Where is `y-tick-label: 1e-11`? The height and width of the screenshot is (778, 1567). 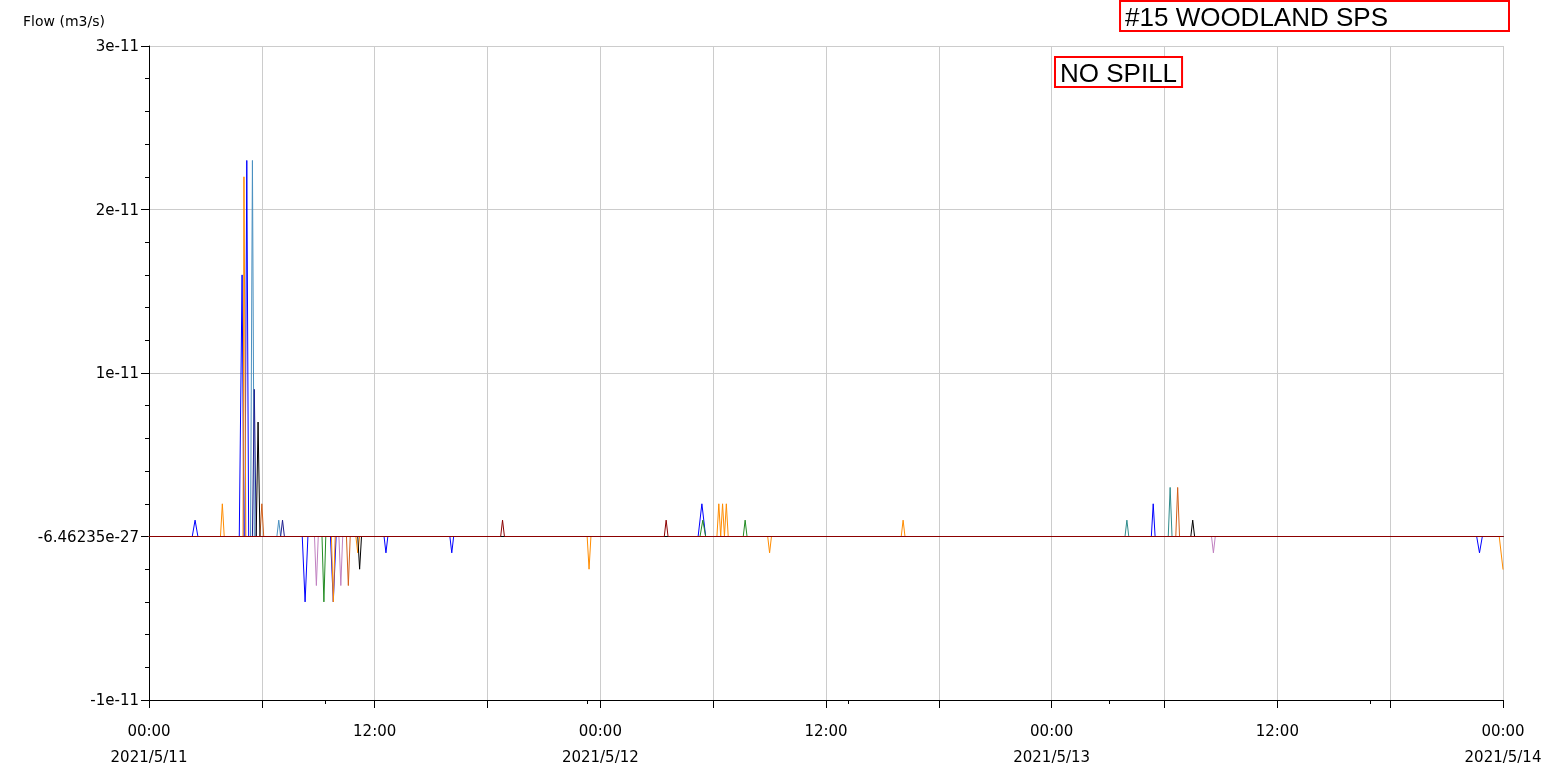
y-tick-label: 1e-11 is located at coordinates (117, 373).